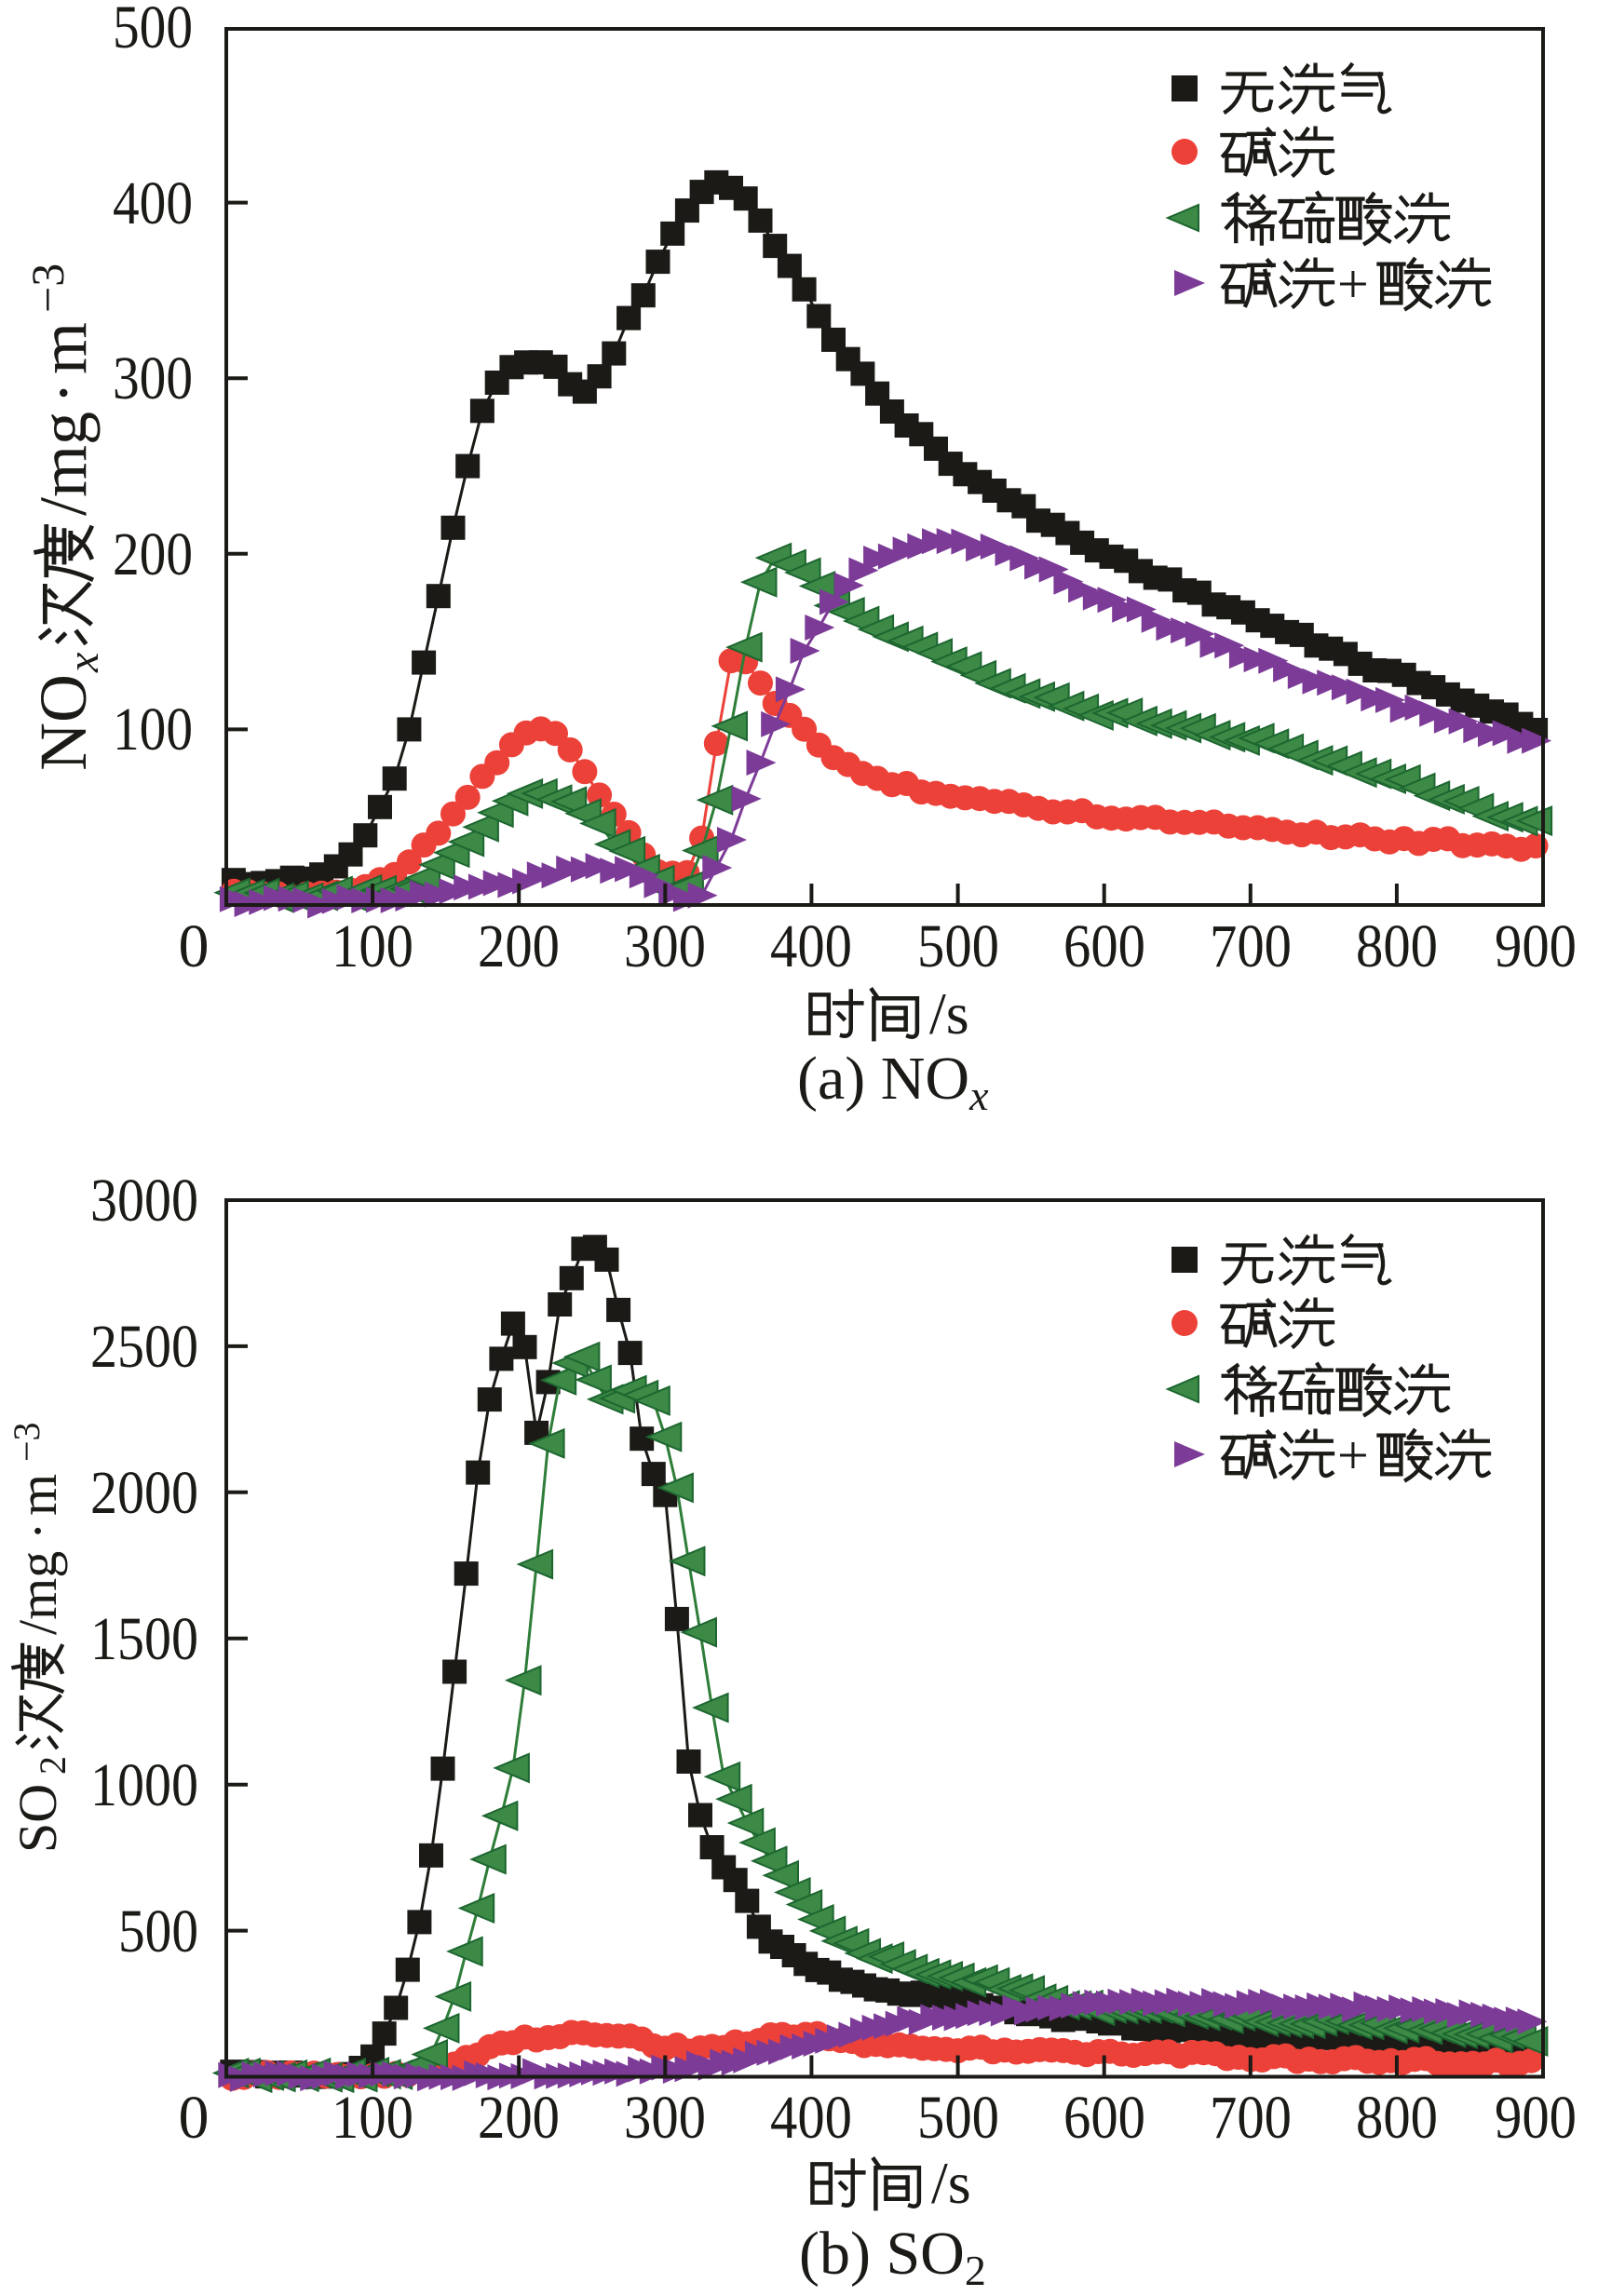 This screenshot has width=1598, height=2296. Describe the element at coordinates (144, 1201) in the screenshot. I see `svg-text: 3000` at that location.